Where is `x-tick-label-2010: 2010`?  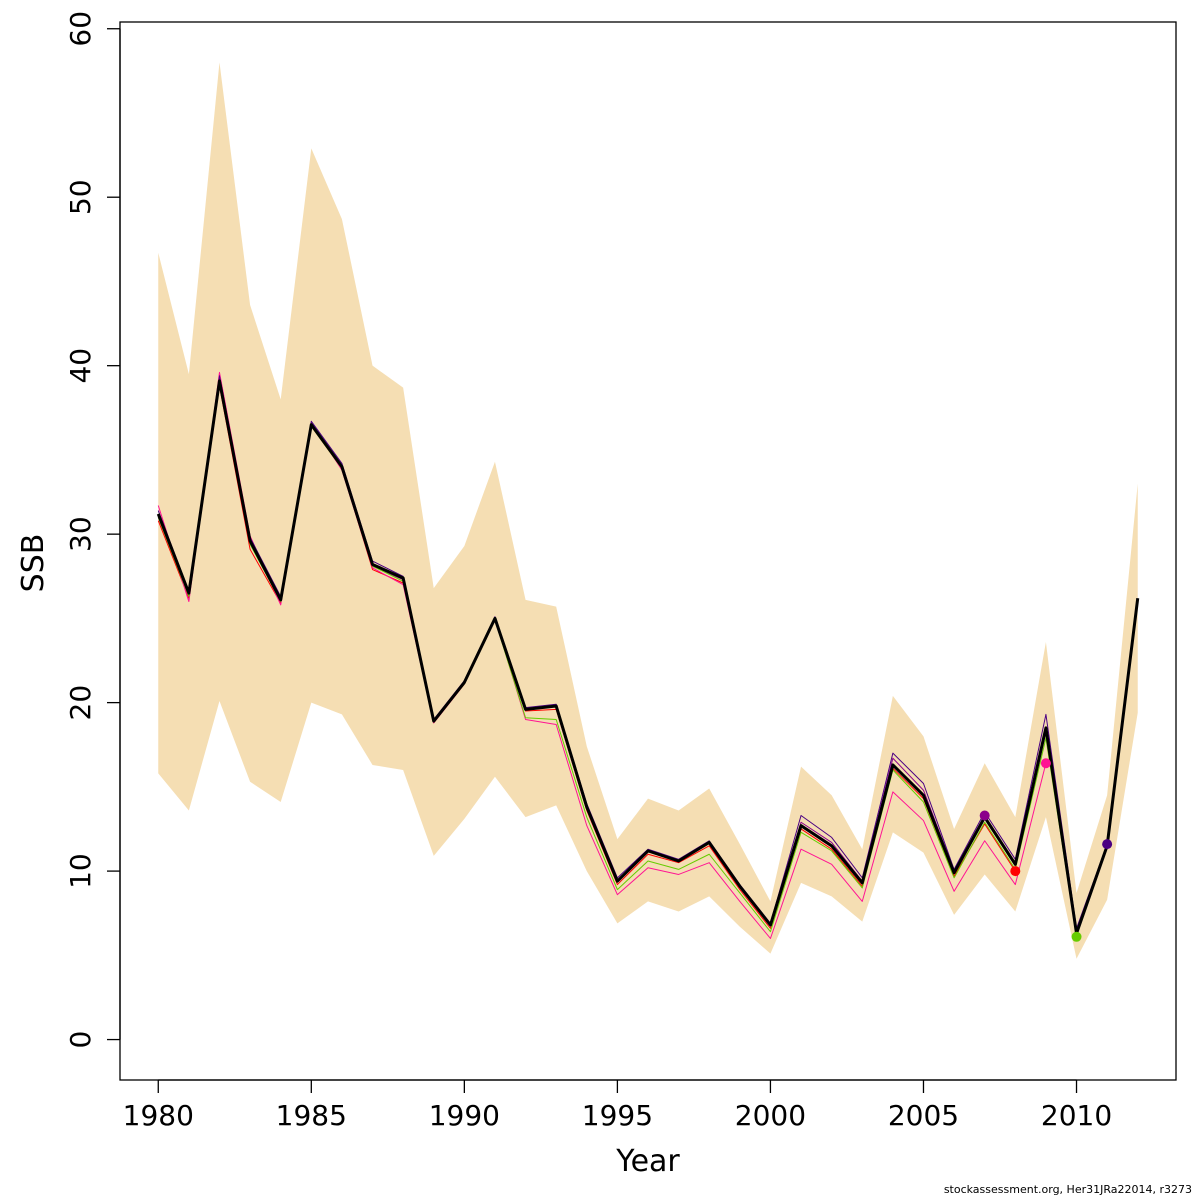 x-tick-label-2010: 2010 is located at coordinates (1076, 1115).